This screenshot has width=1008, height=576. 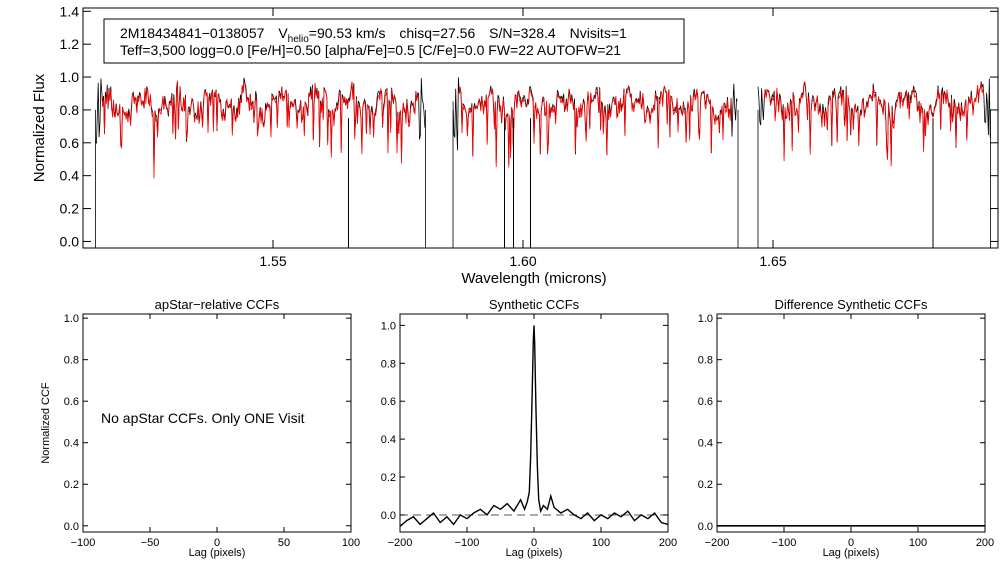 What do you see at coordinates (39, 127) in the screenshot?
I see `spectrum-ylabel: Normalized Flux` at bounding box center [39, 127].